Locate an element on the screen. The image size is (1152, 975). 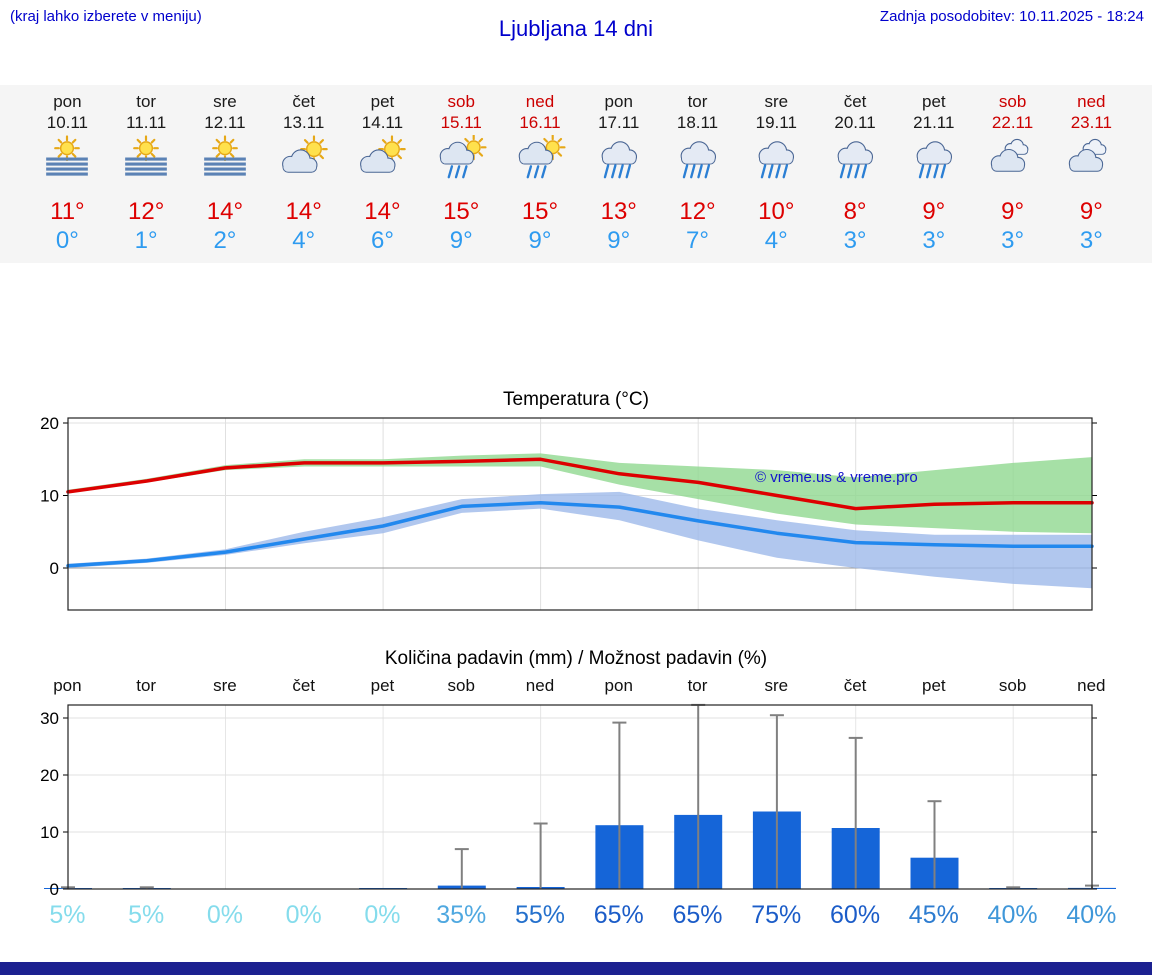
forecast-day: sob 22.11 9° 3° is located at coordinates (1012, 177).